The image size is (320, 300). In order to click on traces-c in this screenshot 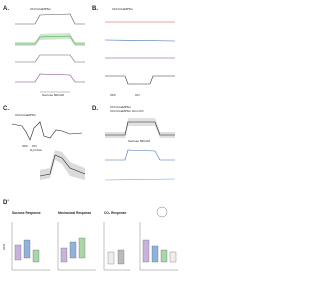, I will do `click(48, 150)`.